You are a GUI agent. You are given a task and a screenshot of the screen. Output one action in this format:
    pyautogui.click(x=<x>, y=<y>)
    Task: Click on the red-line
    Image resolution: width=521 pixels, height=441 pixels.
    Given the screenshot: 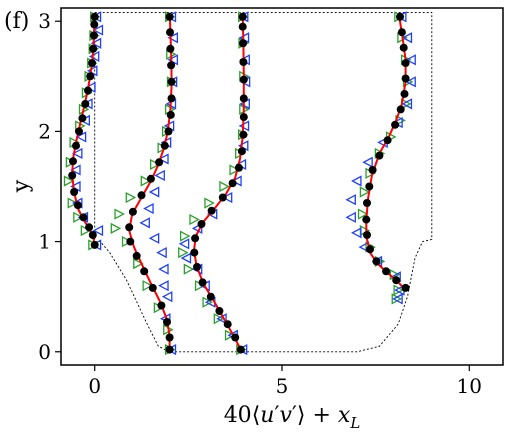 What is the action you would take?
    pyautogui.click(x=386, y=152)
    